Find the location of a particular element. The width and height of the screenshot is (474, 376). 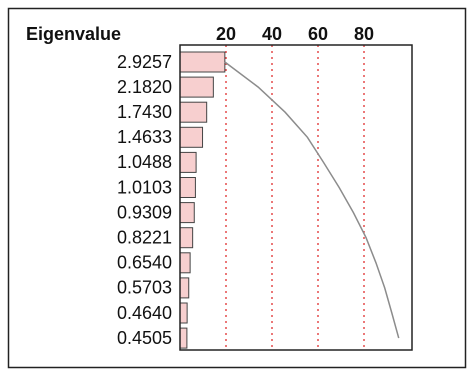

eigenvalue-label: 2.1820 is located at coordinates (144, 87).